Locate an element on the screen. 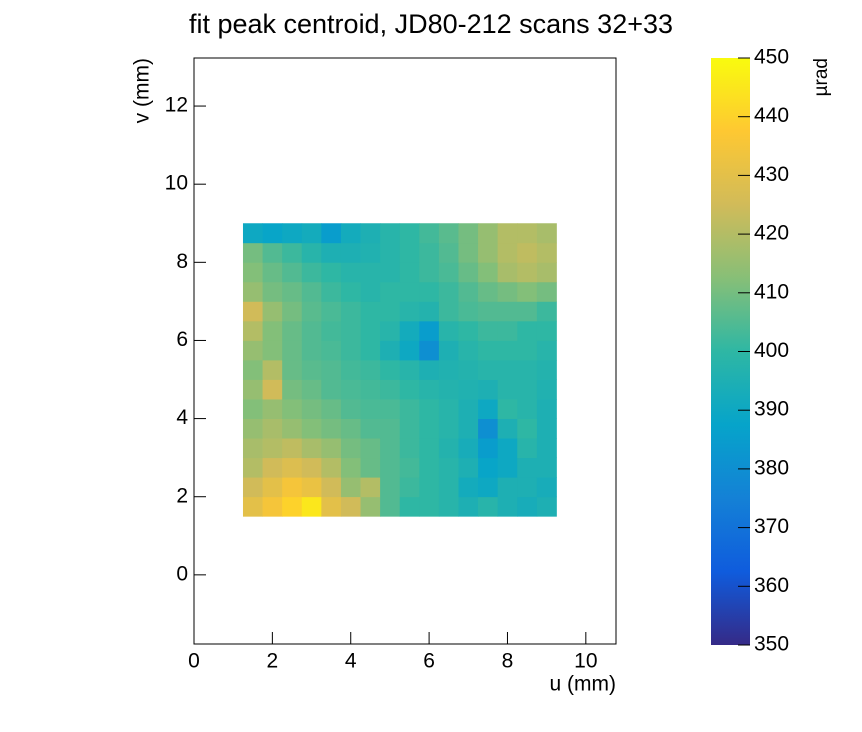 Image resolution: width=862 pixels, height=732 pixels. z-tick-label: 410 is located at coordinates (771, 291).